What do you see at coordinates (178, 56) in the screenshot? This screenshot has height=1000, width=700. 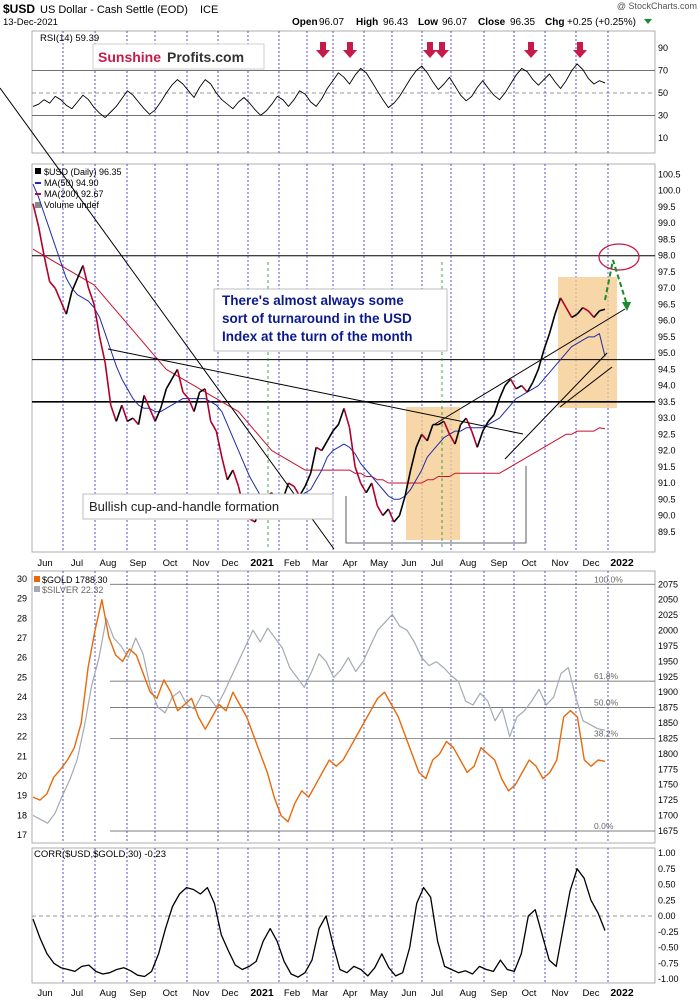 I see `sunshine-profits-logo: Sunshine Profits.com` at bounding box center [178, 56].